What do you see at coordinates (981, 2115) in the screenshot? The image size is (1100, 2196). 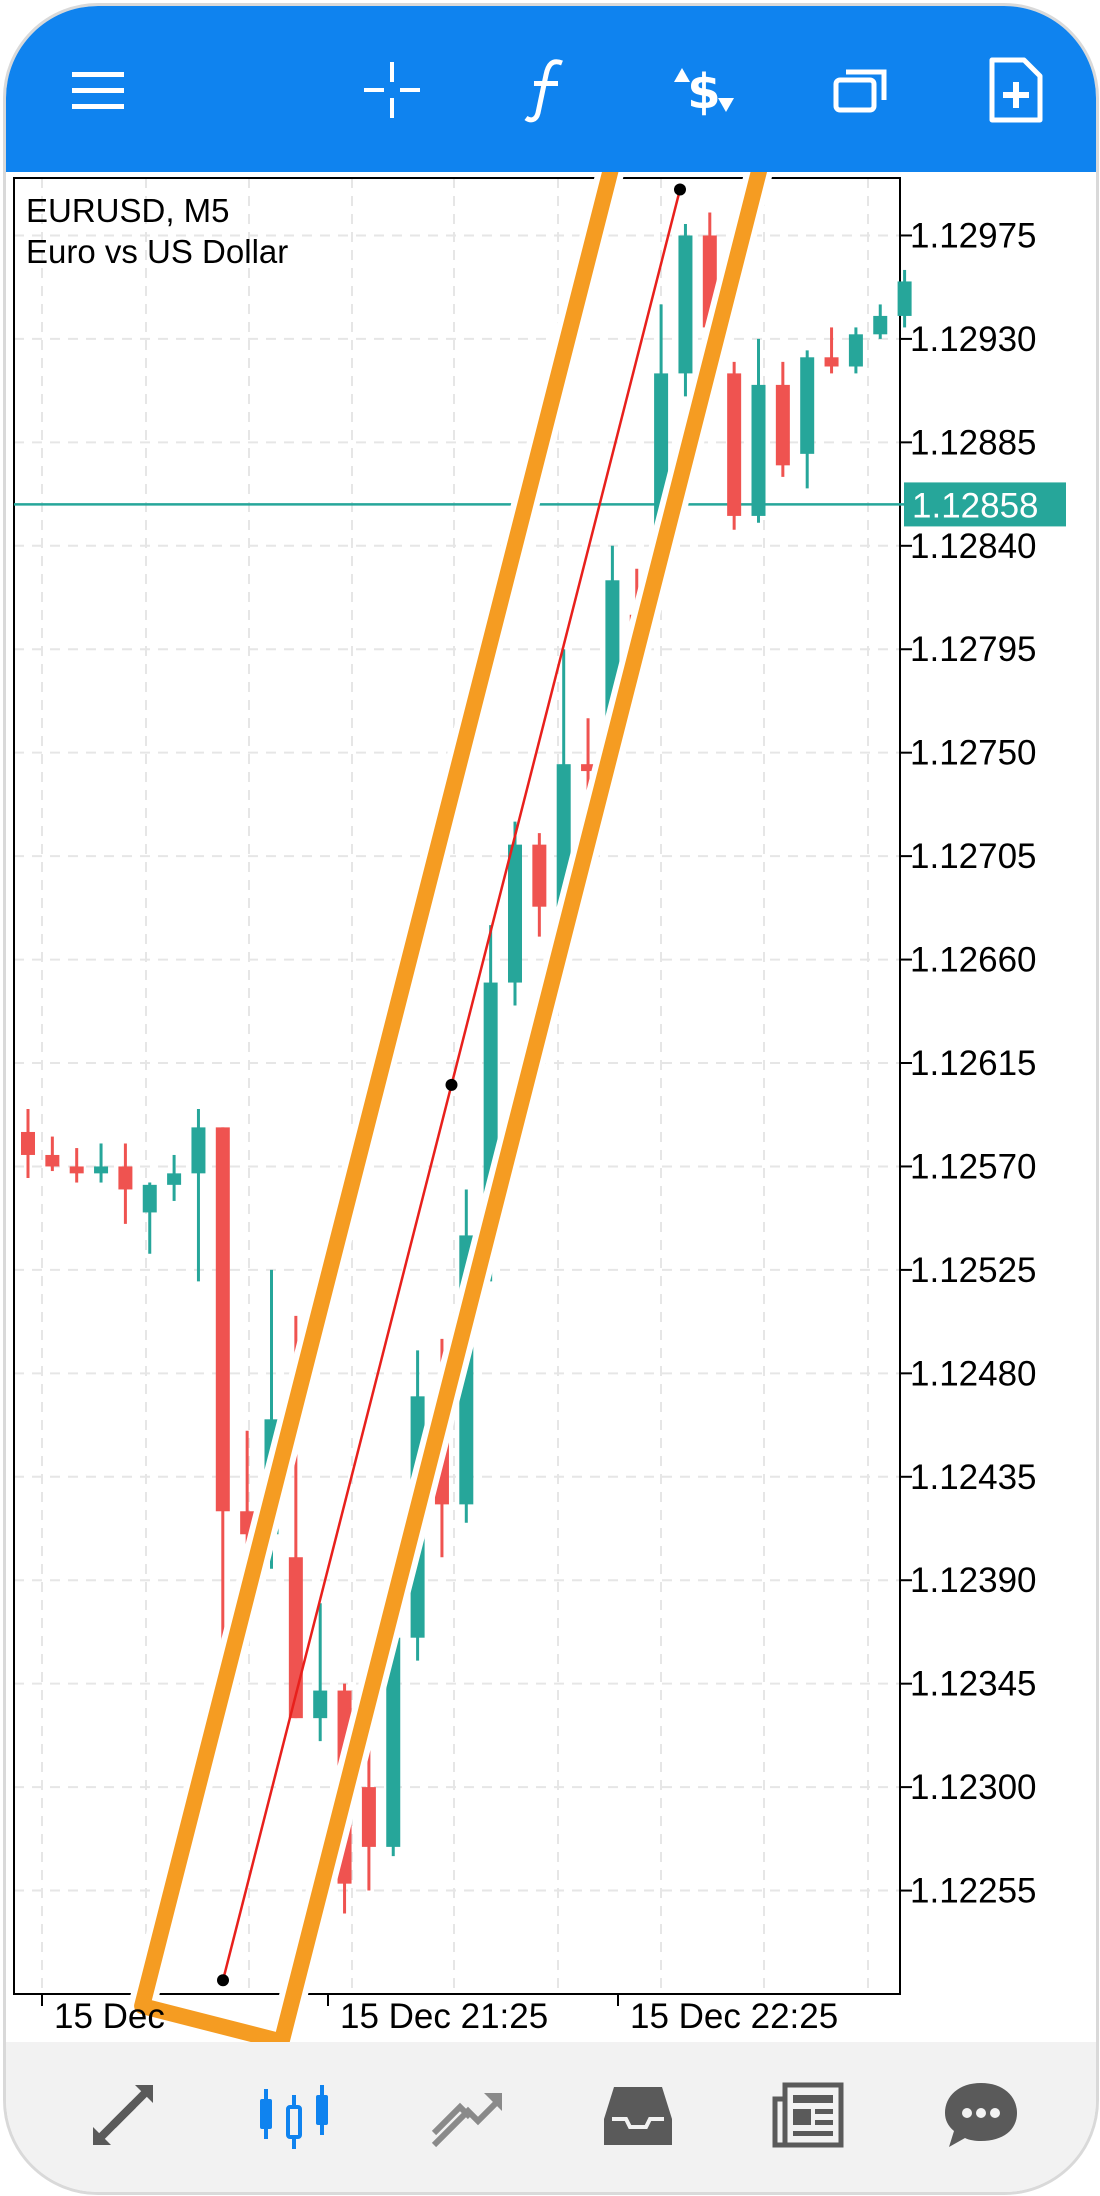 I see `chat-icon` at bounding box center [981, 2115].